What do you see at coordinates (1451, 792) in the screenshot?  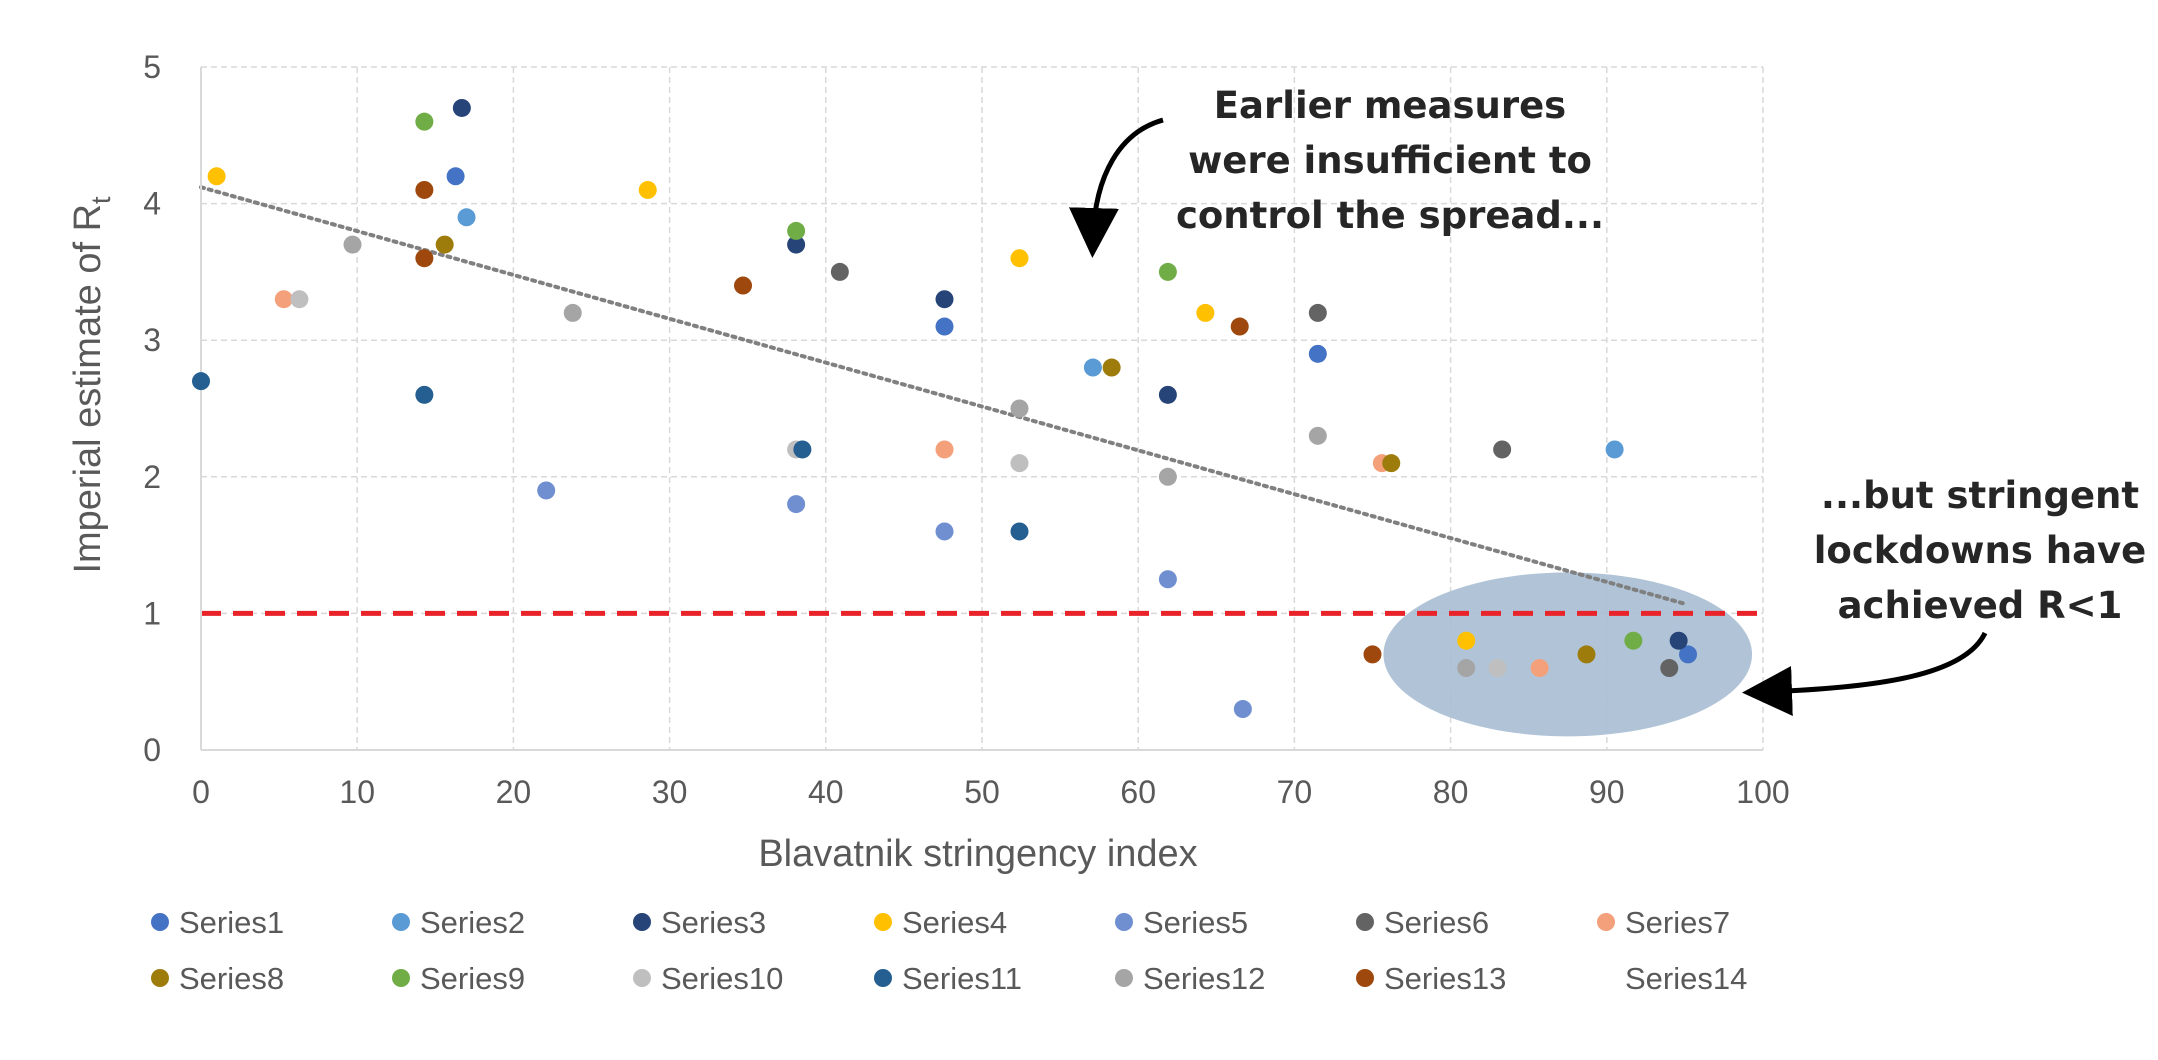 I see `x-tick-label: 80` at bounding box center [1451, 792].